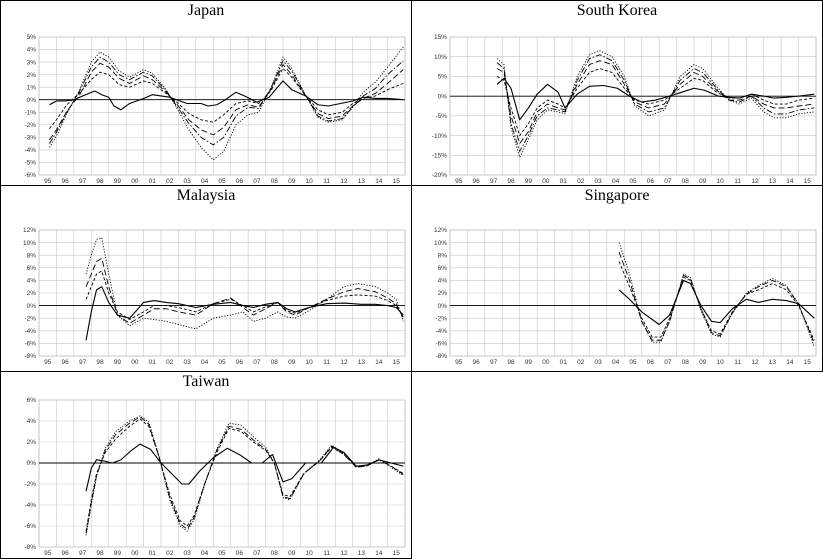 Image resolution: width=823 pixels, height=560 pixels. I want to click on south-korea-y-tick-label: -20%, so click(439, 175).